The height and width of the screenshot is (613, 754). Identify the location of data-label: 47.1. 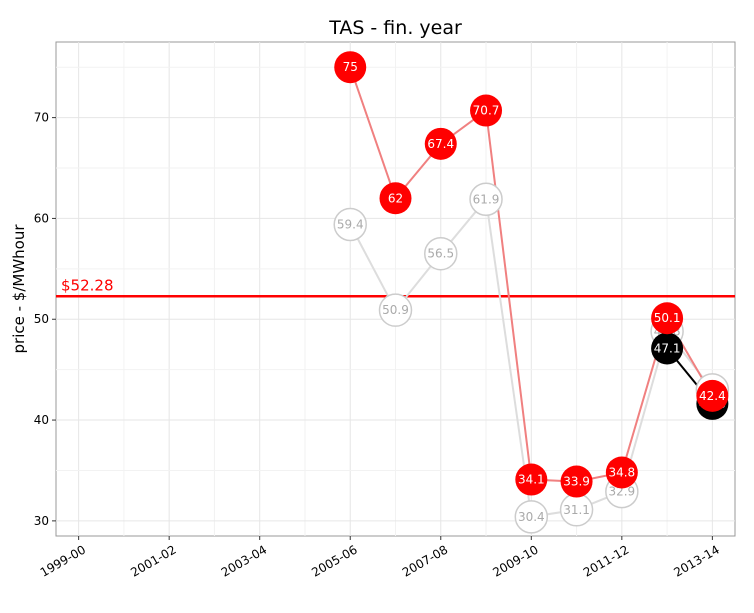
(667, 348).